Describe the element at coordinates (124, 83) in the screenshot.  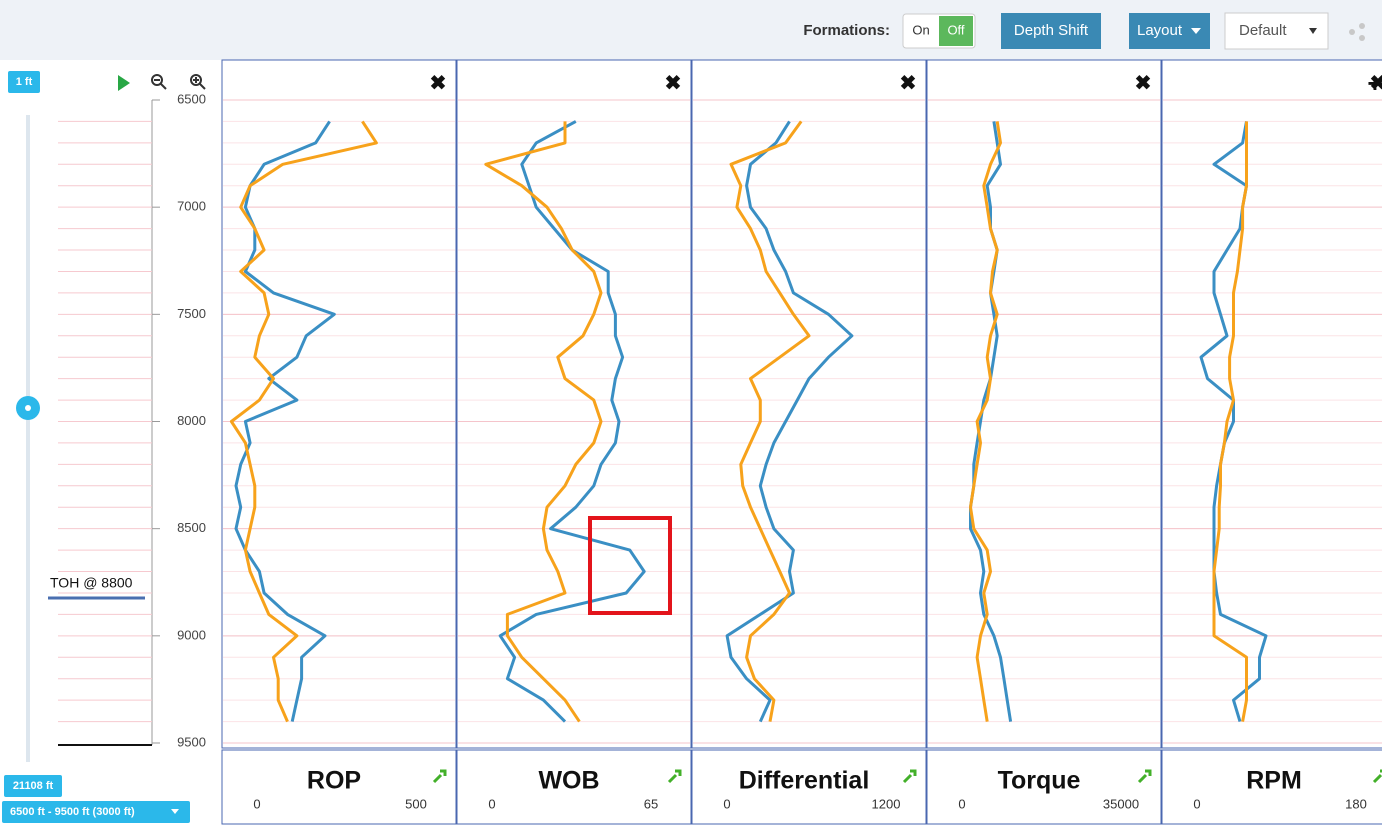
I see `play-icon` at that location.